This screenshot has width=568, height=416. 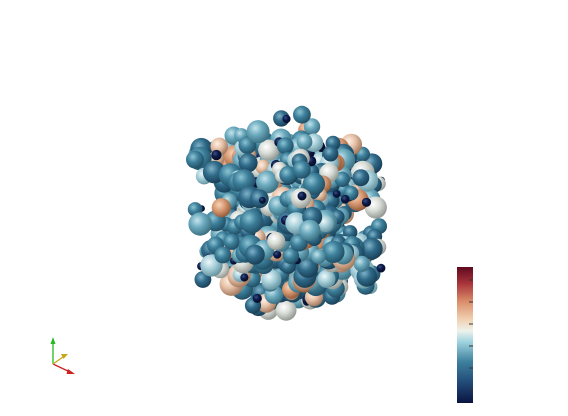 What do you see at coordinates (58, 360) in the screenshot?
I see `axis-z` at bounding box center [58, 360].